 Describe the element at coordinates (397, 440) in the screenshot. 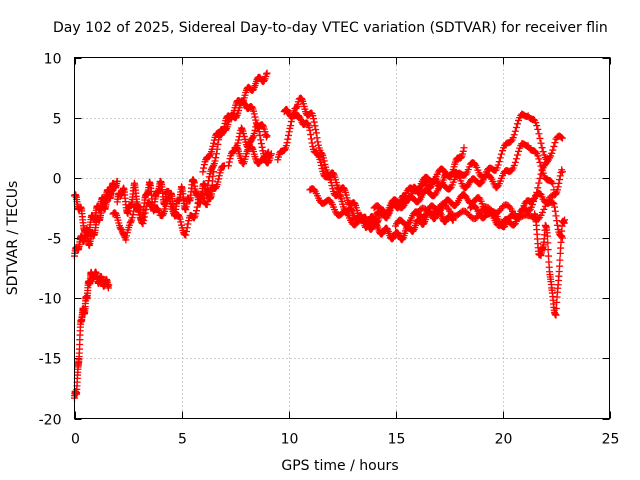

I see `x-tick-label: 15` at that location.